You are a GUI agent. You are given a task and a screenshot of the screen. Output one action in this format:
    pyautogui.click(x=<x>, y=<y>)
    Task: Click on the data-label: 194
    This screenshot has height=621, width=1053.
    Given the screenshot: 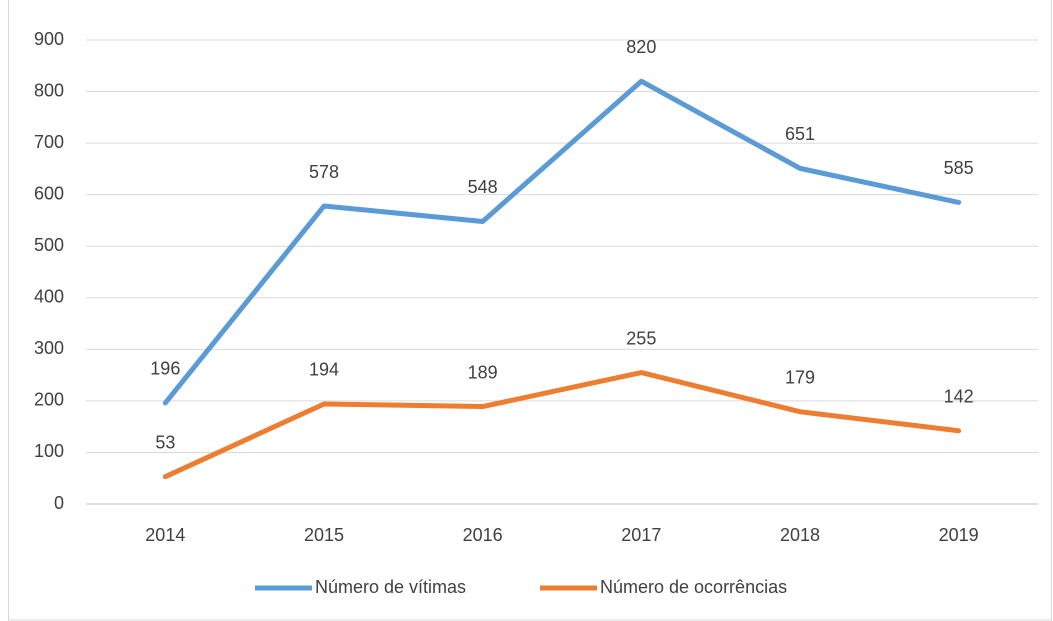 What is the action you would take?
    pyautogui.click(x=324, y=370)
    